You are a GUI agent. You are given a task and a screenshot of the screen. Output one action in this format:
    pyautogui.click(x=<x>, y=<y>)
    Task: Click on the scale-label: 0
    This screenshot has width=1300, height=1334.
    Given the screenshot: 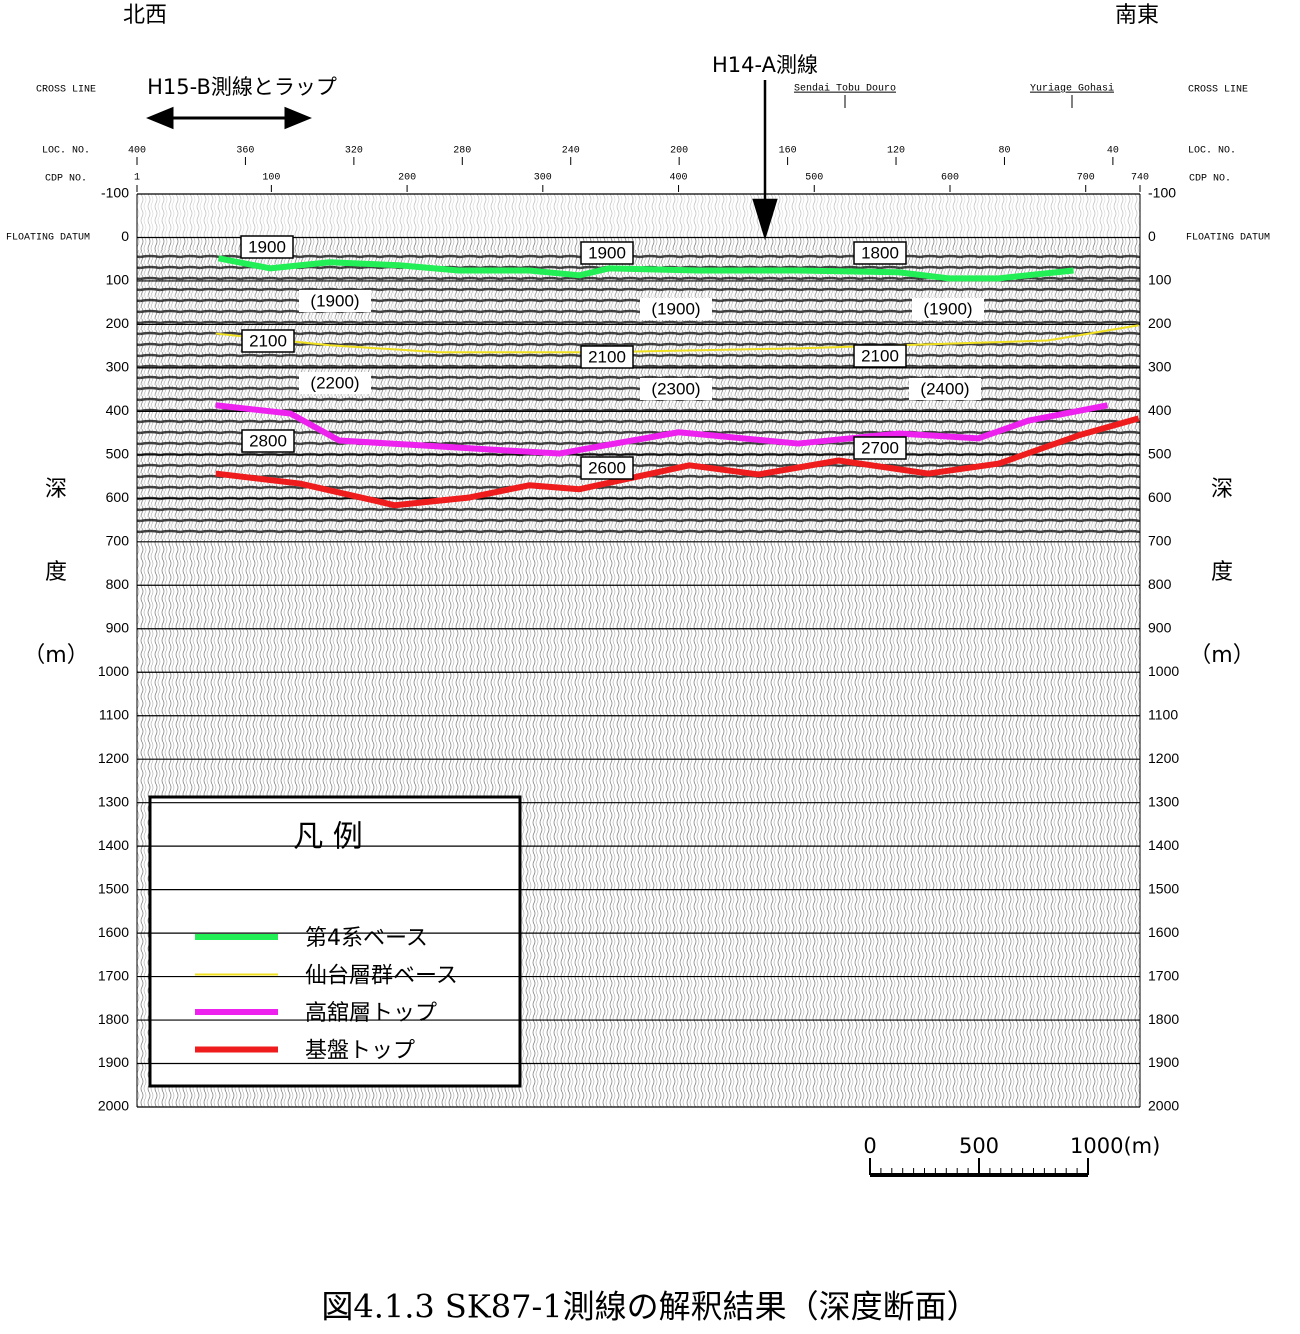 What is the action you would take?
    pyautogui.click(x=869, y=1146)
    